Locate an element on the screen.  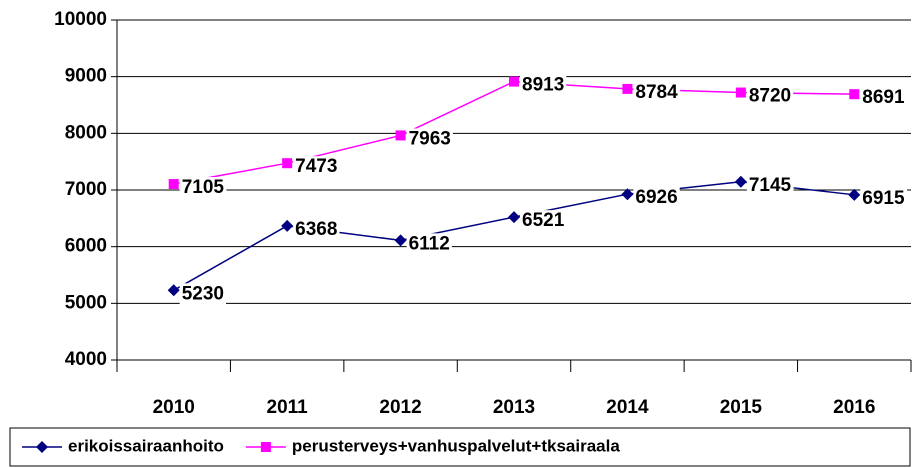
data-label: 8691 is located at coordinates (883, 97).